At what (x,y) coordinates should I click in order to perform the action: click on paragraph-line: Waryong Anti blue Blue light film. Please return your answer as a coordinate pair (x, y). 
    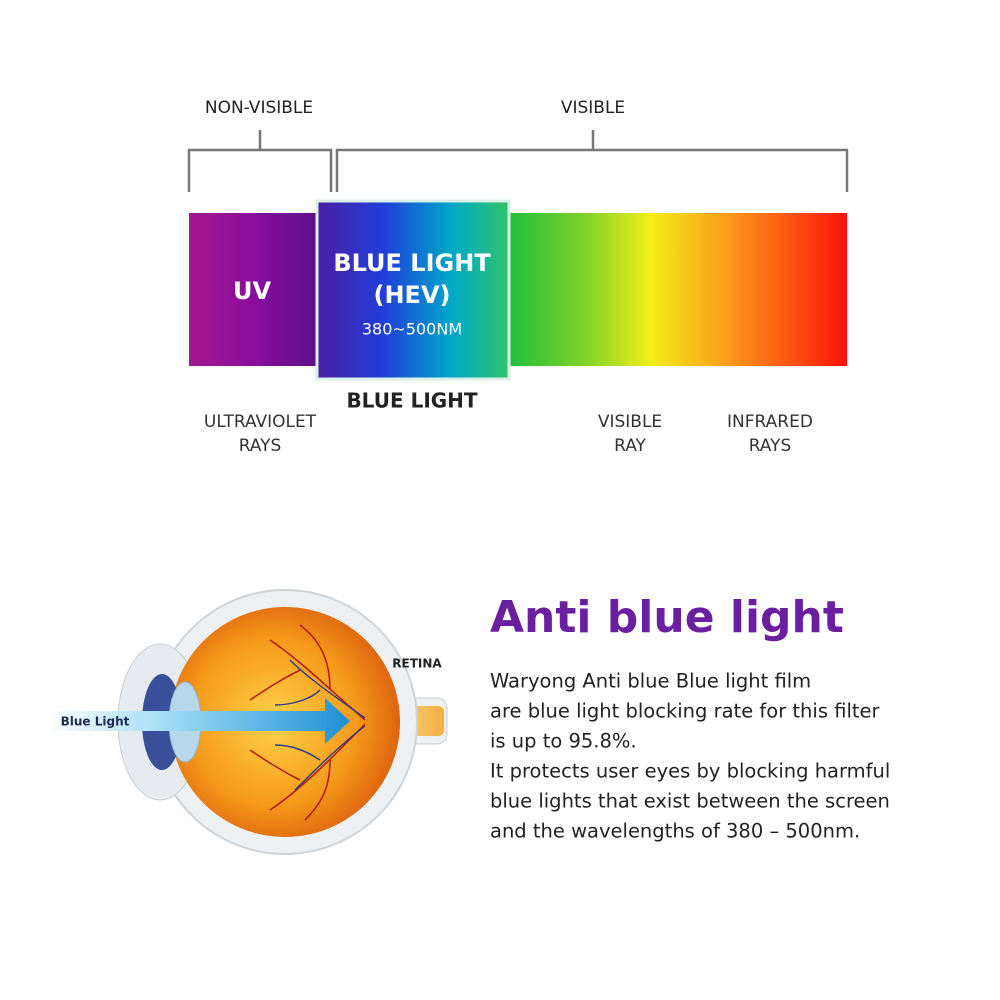
    Looking at the image, I should click on (650, 681).